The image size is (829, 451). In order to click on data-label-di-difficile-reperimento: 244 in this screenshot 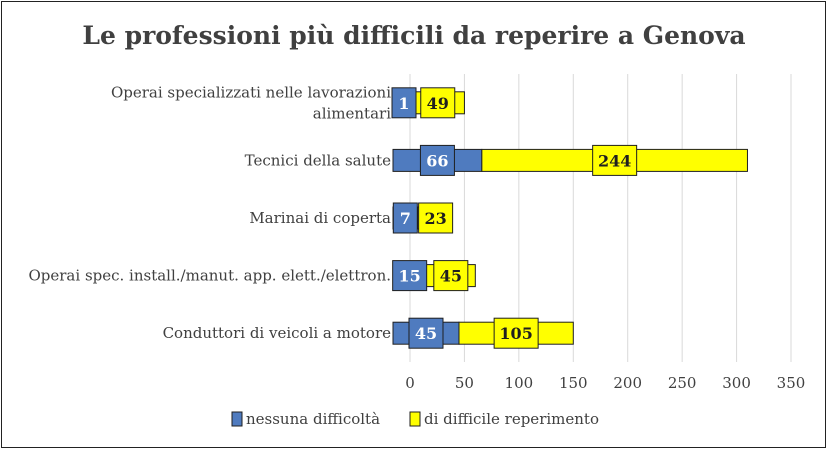, I will do `click(614, 160)`.